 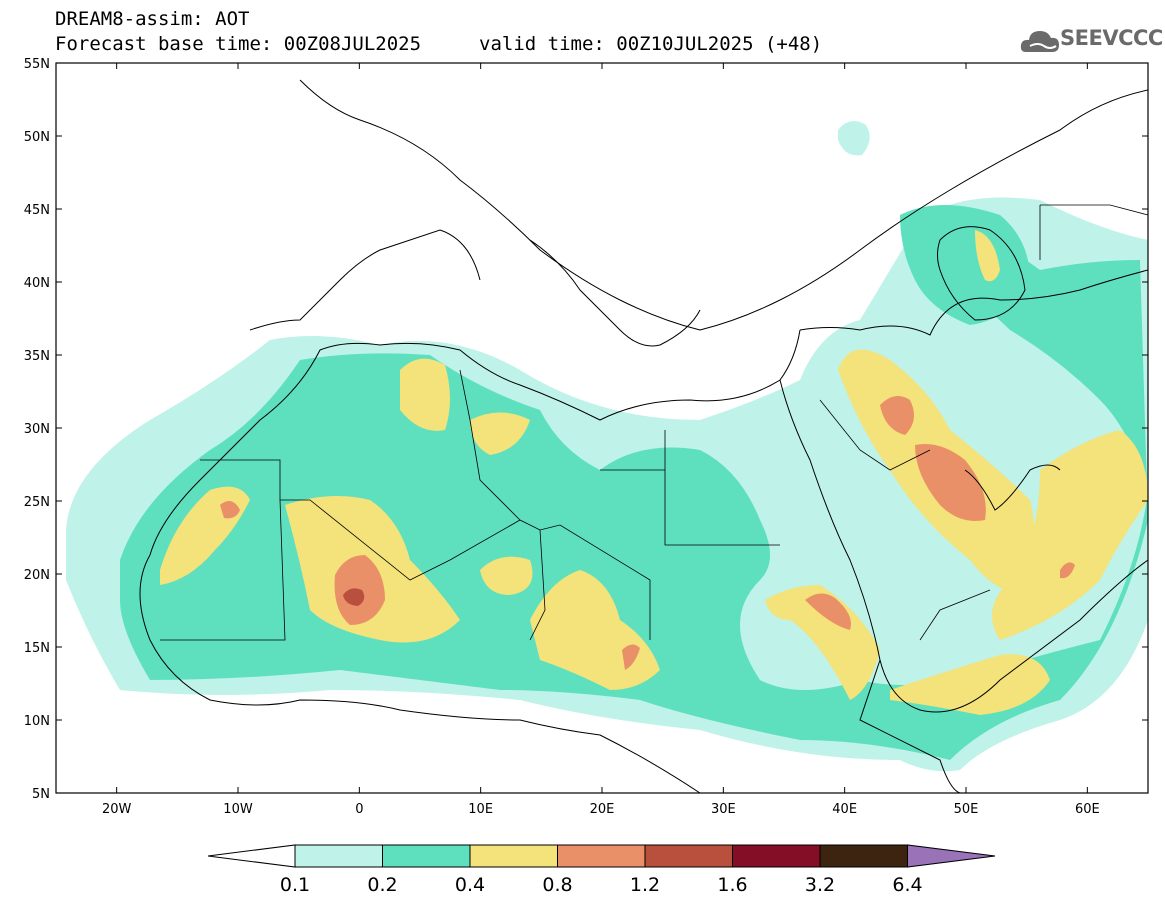 What do you see at coordinates (828, 611) in the screenshot?
I see `aot-level-0.8-sudan` at bounding box center [828, 611].